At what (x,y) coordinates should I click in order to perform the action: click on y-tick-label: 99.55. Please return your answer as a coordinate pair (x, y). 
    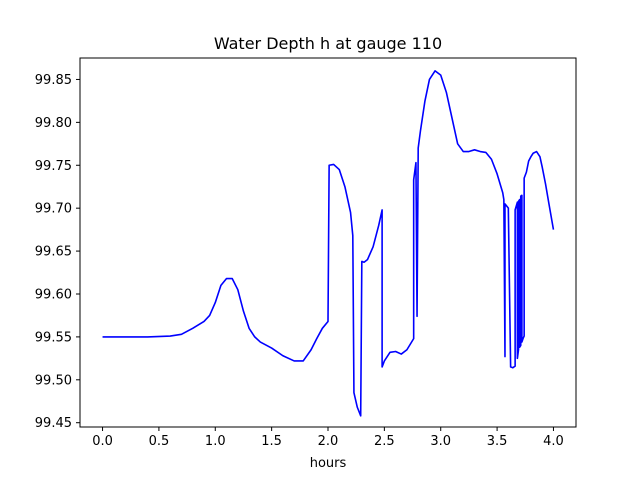
    Looking at the image, I should click on (53, 337).